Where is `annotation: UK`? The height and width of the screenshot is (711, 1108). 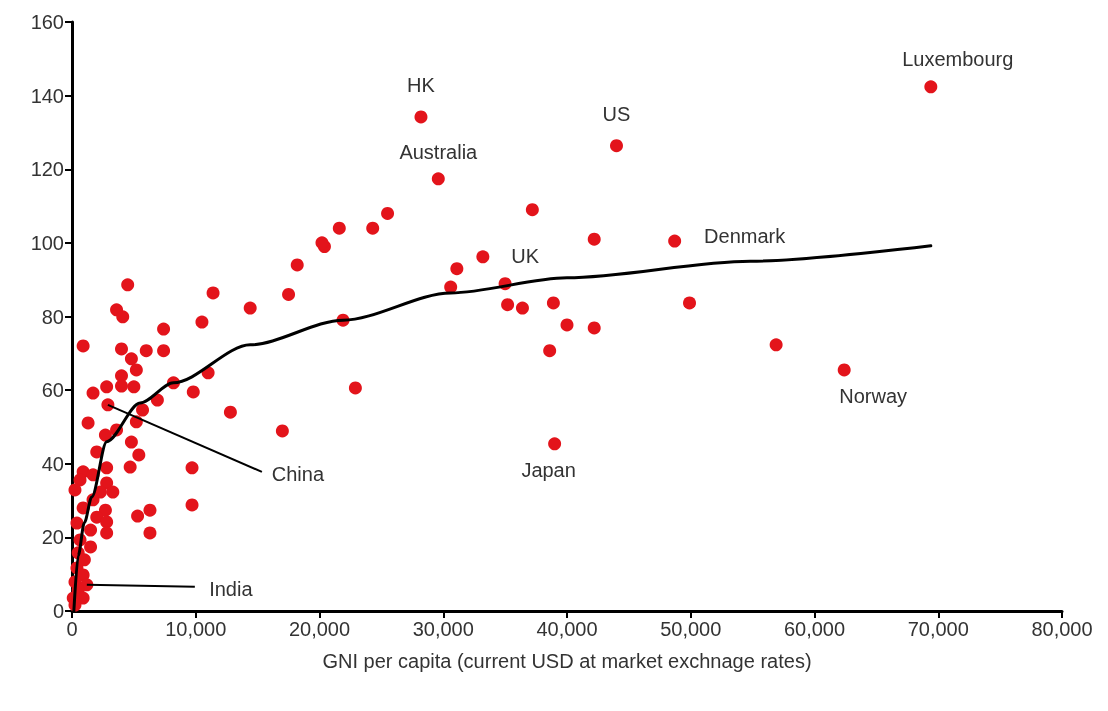
annotation: UK is located at coordinates (525, 255).